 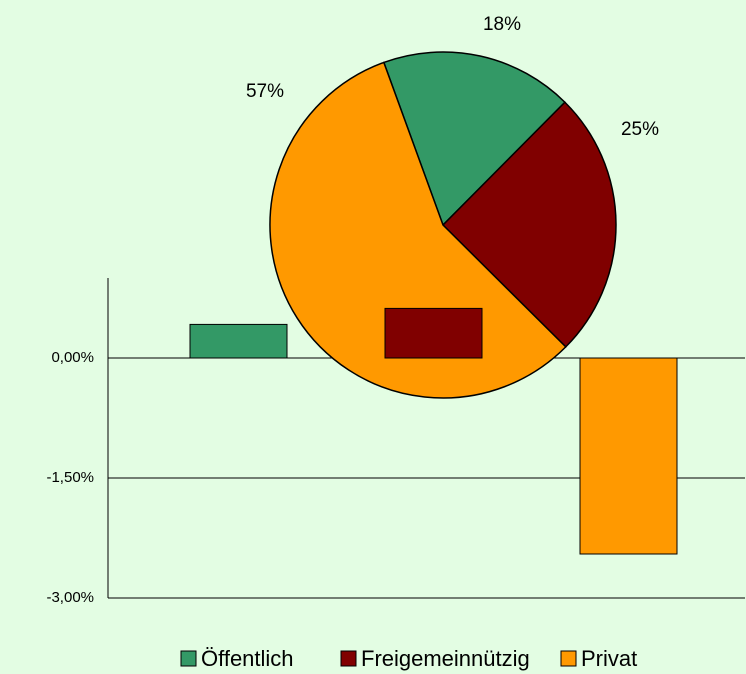 I want to click on pie-label: 18%, so click(x=502, y=24).